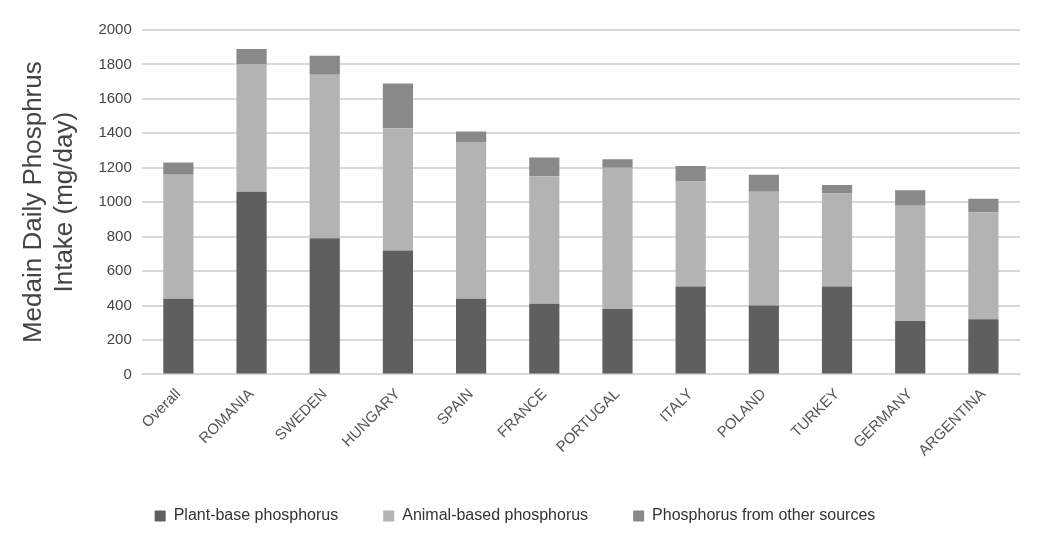  What do you see at coordinates (115, 201) in the screenshot?
I see `y-tick-label: 1000` at bounding box center [115, 201].